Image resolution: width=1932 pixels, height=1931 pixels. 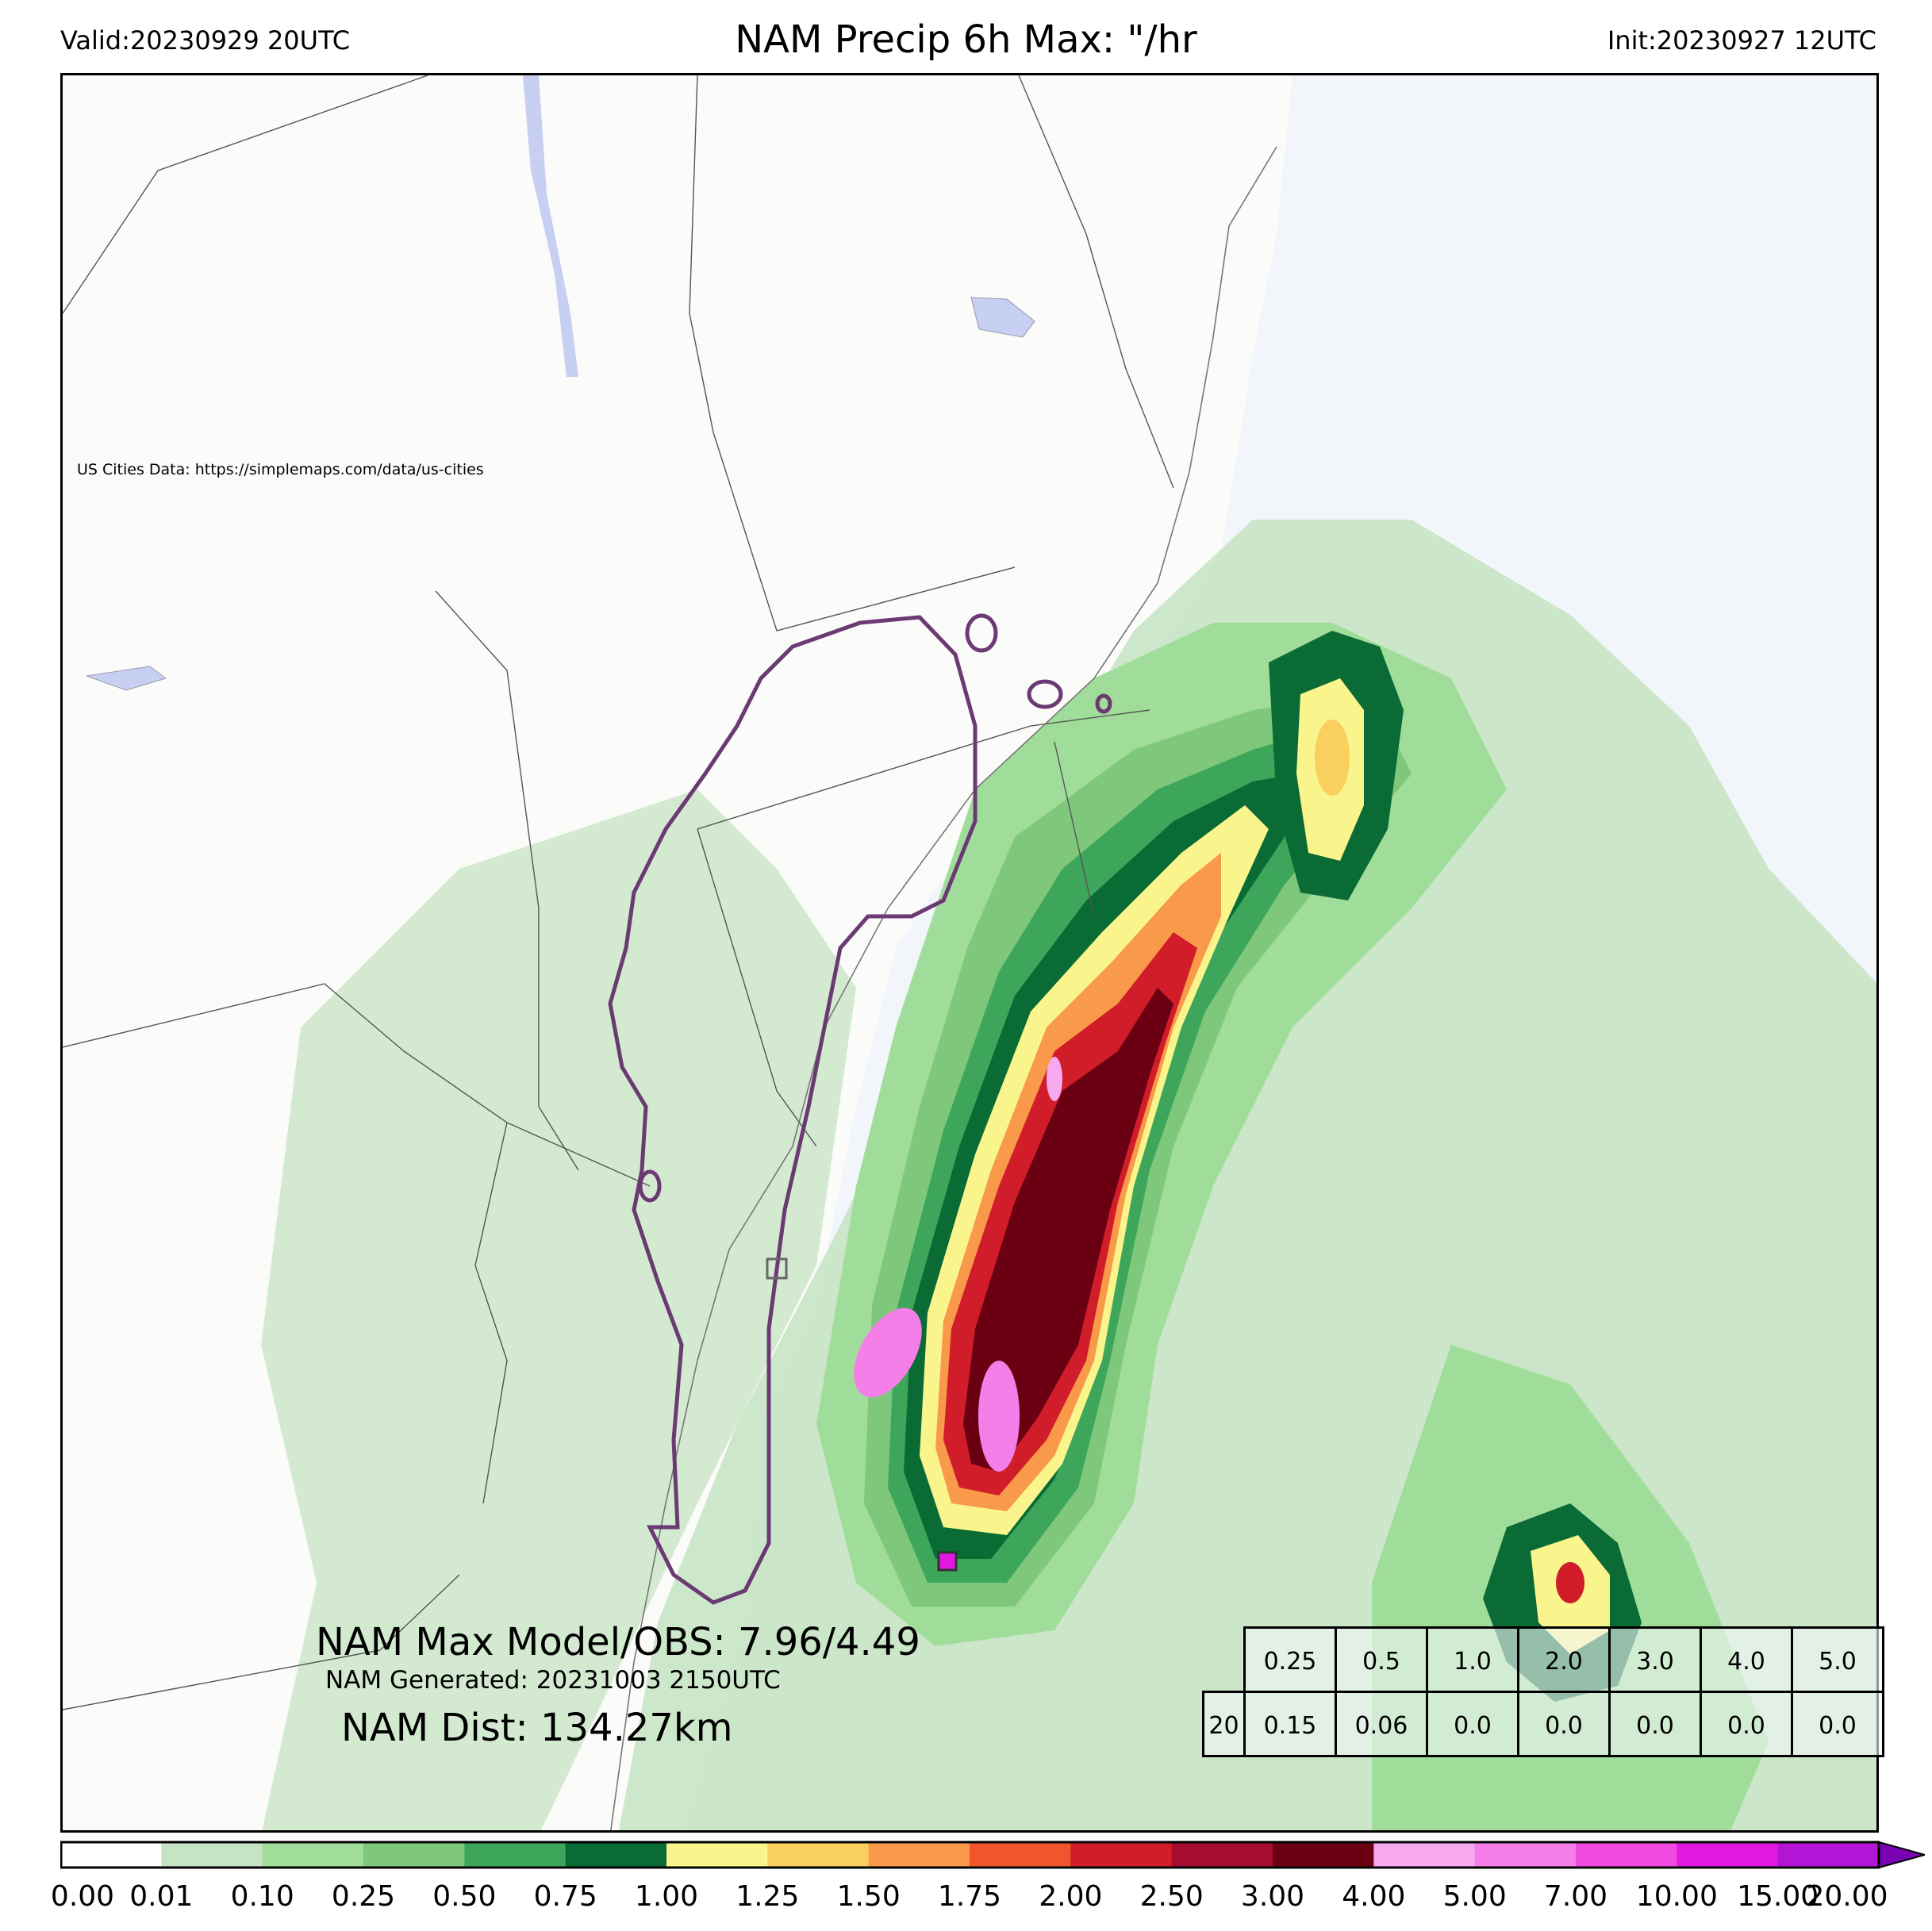 I want to click on colorbar-tick-label: 20.00, so click(x=1847, y=1896).